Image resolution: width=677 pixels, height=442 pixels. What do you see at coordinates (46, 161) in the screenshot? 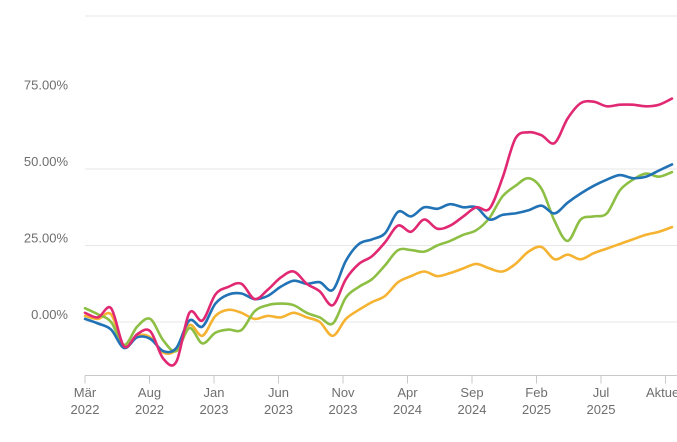
I see `y-axis-label: 50.00%` at bounding box center [46, 161].